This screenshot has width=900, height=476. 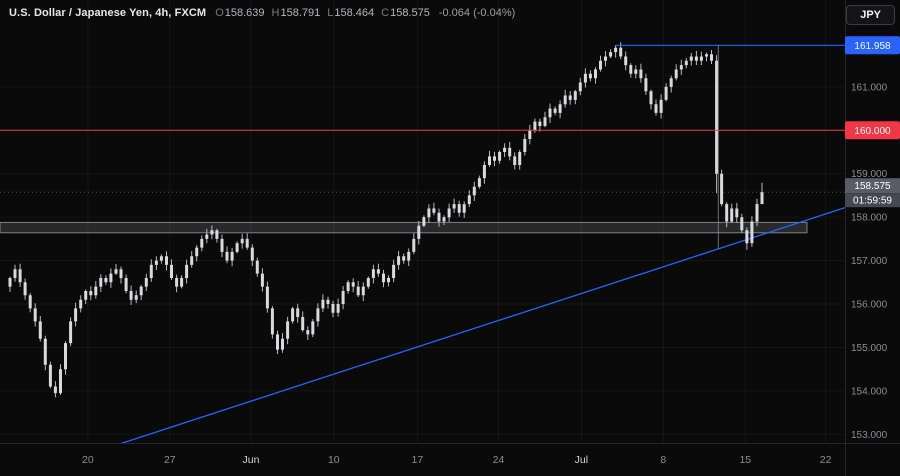 I want to click on time-tick-label: 8, so click(x=663, y=460).